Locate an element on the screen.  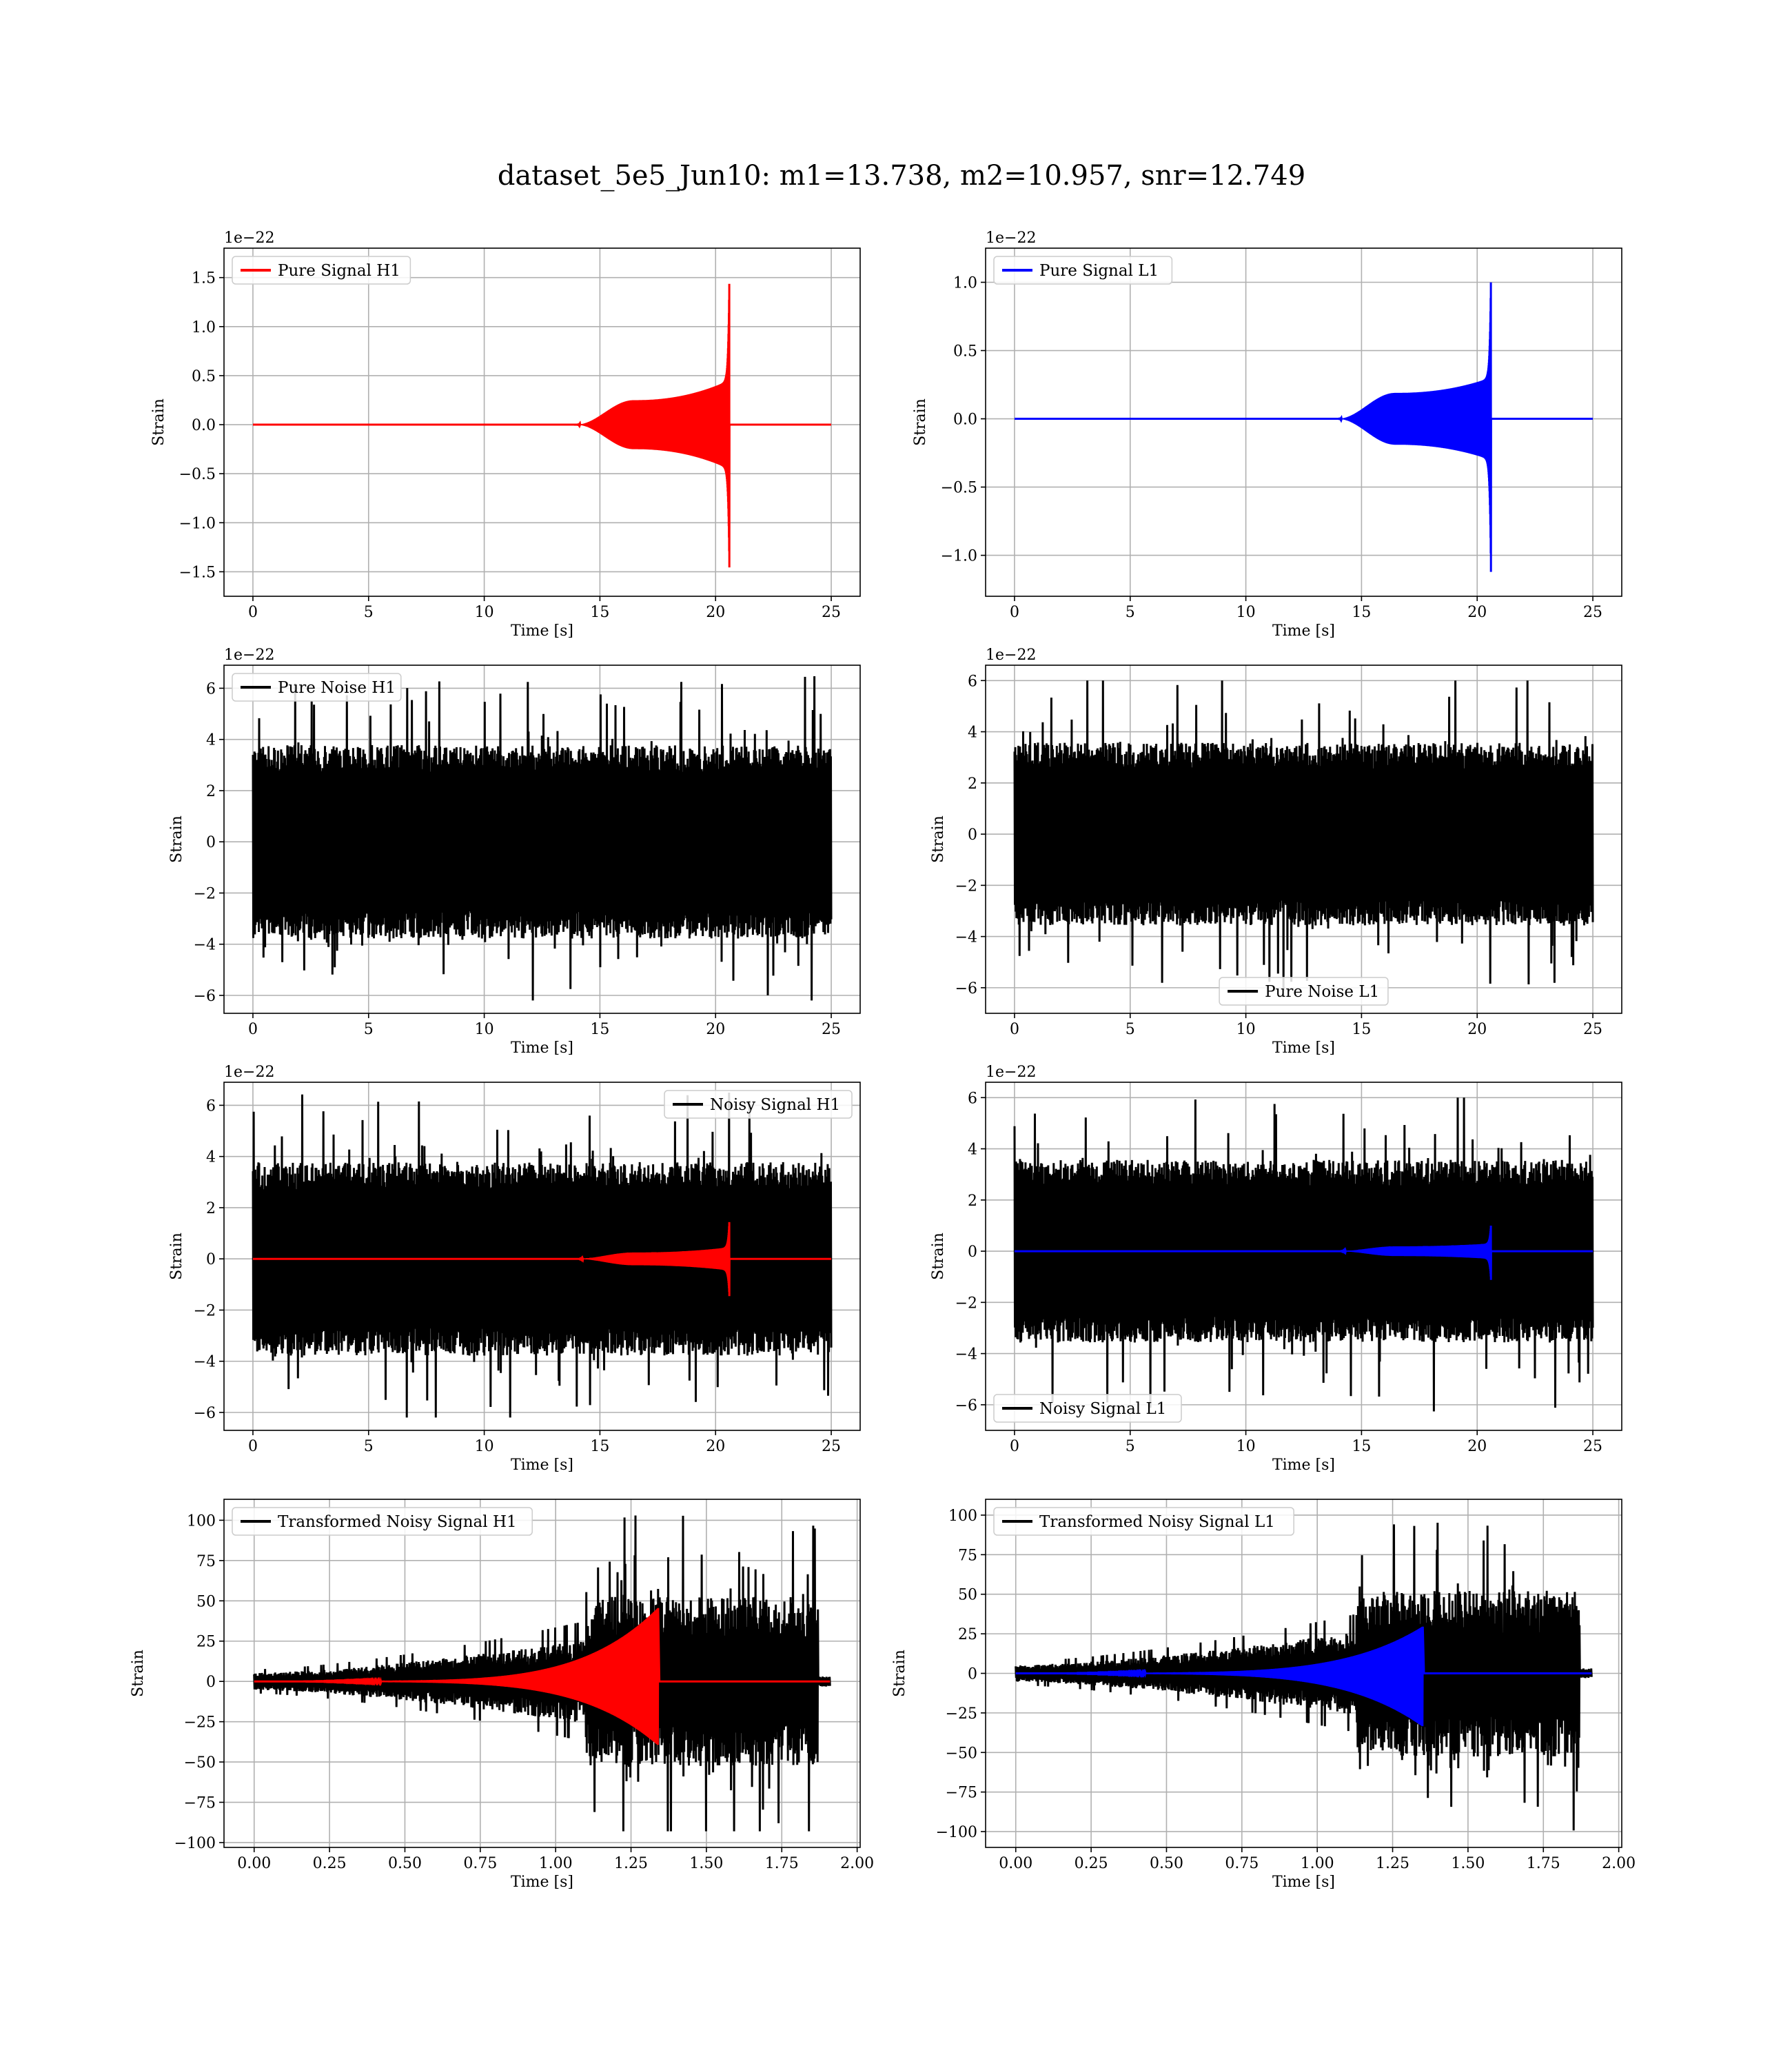
legend-label: Transformed Noisy Signal L1 is located at coordinates (1157, 1522).